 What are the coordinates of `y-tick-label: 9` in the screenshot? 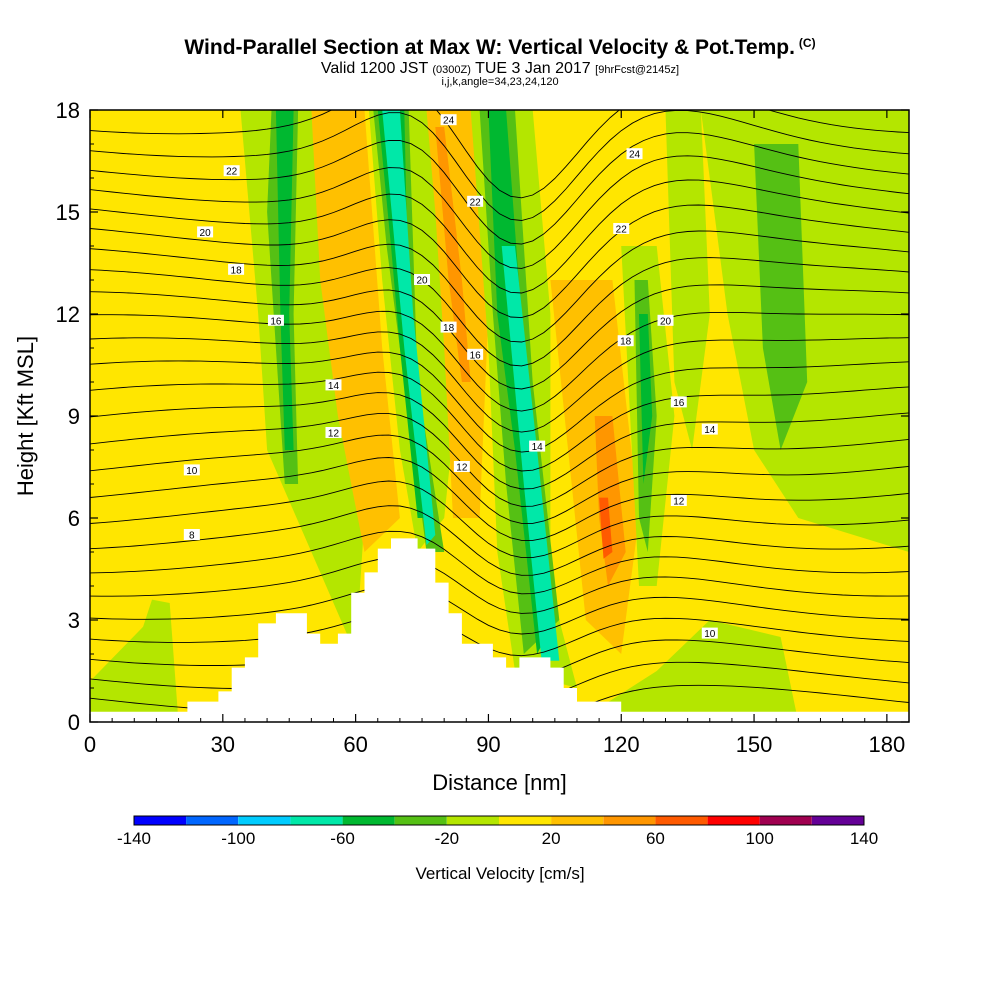 It's located at (74, 416).